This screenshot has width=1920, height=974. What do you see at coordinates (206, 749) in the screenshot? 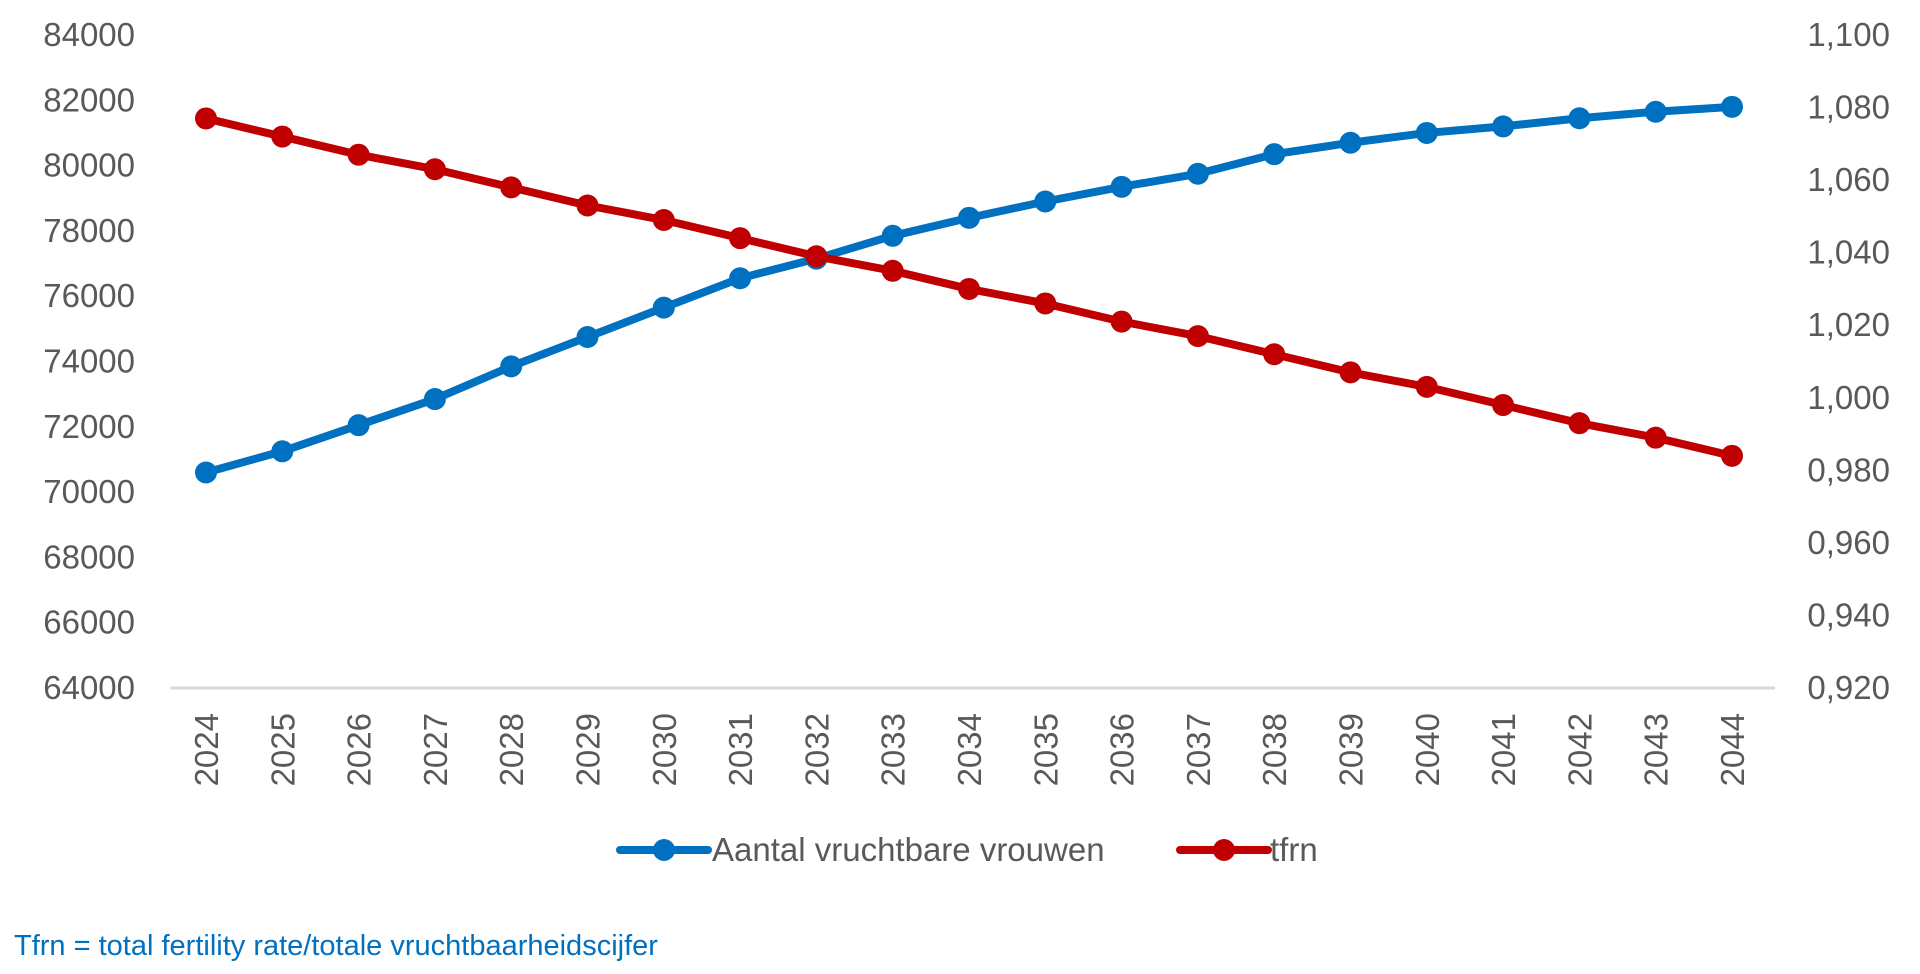
I see `x-tick-label: 2024` at bounding box center [206, 749].